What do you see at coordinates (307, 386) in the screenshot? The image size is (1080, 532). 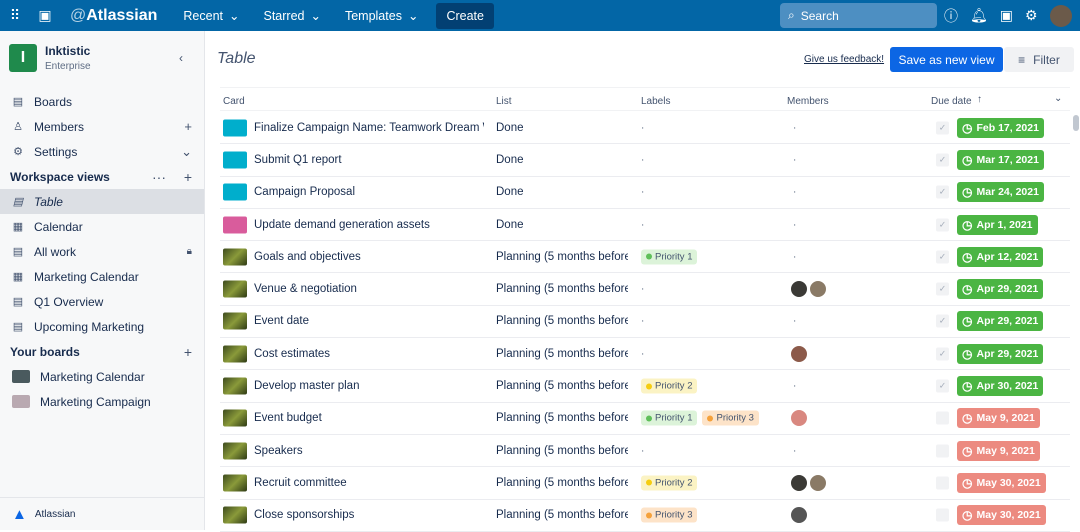 I see `card-name: Develop master plan` at bounding box center [307, 386].